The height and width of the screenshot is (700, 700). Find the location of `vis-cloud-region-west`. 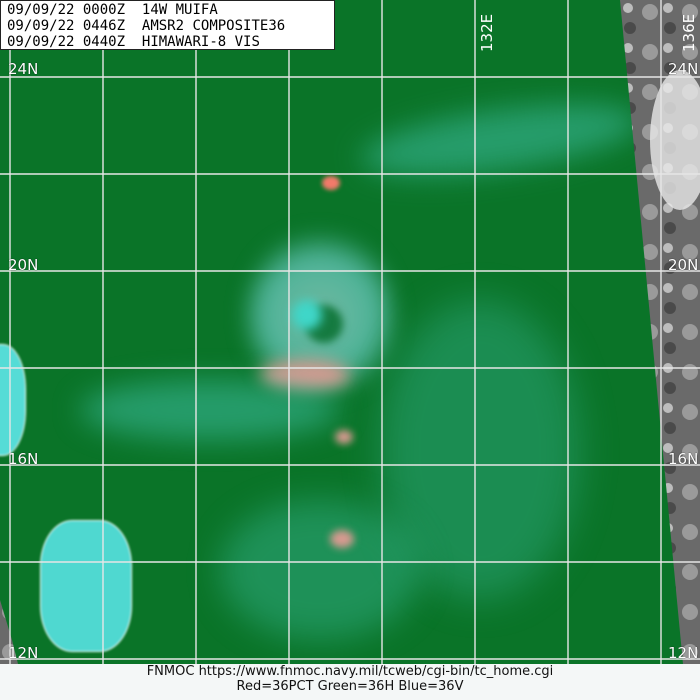

vis-cloud-region-west is located at coordinates (9, 632).